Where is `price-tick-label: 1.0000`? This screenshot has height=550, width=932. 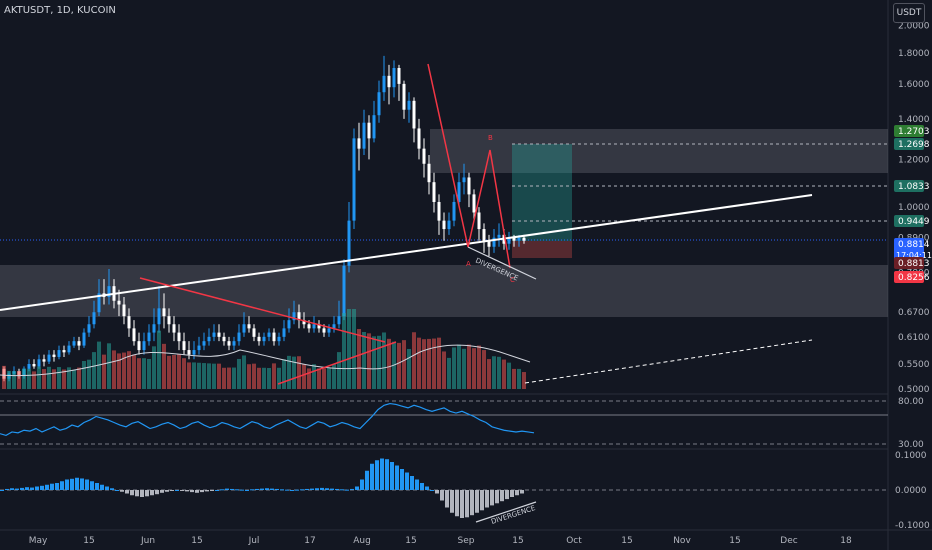
price-tick-label: 1.0000 is located at coordinates (914, 208).